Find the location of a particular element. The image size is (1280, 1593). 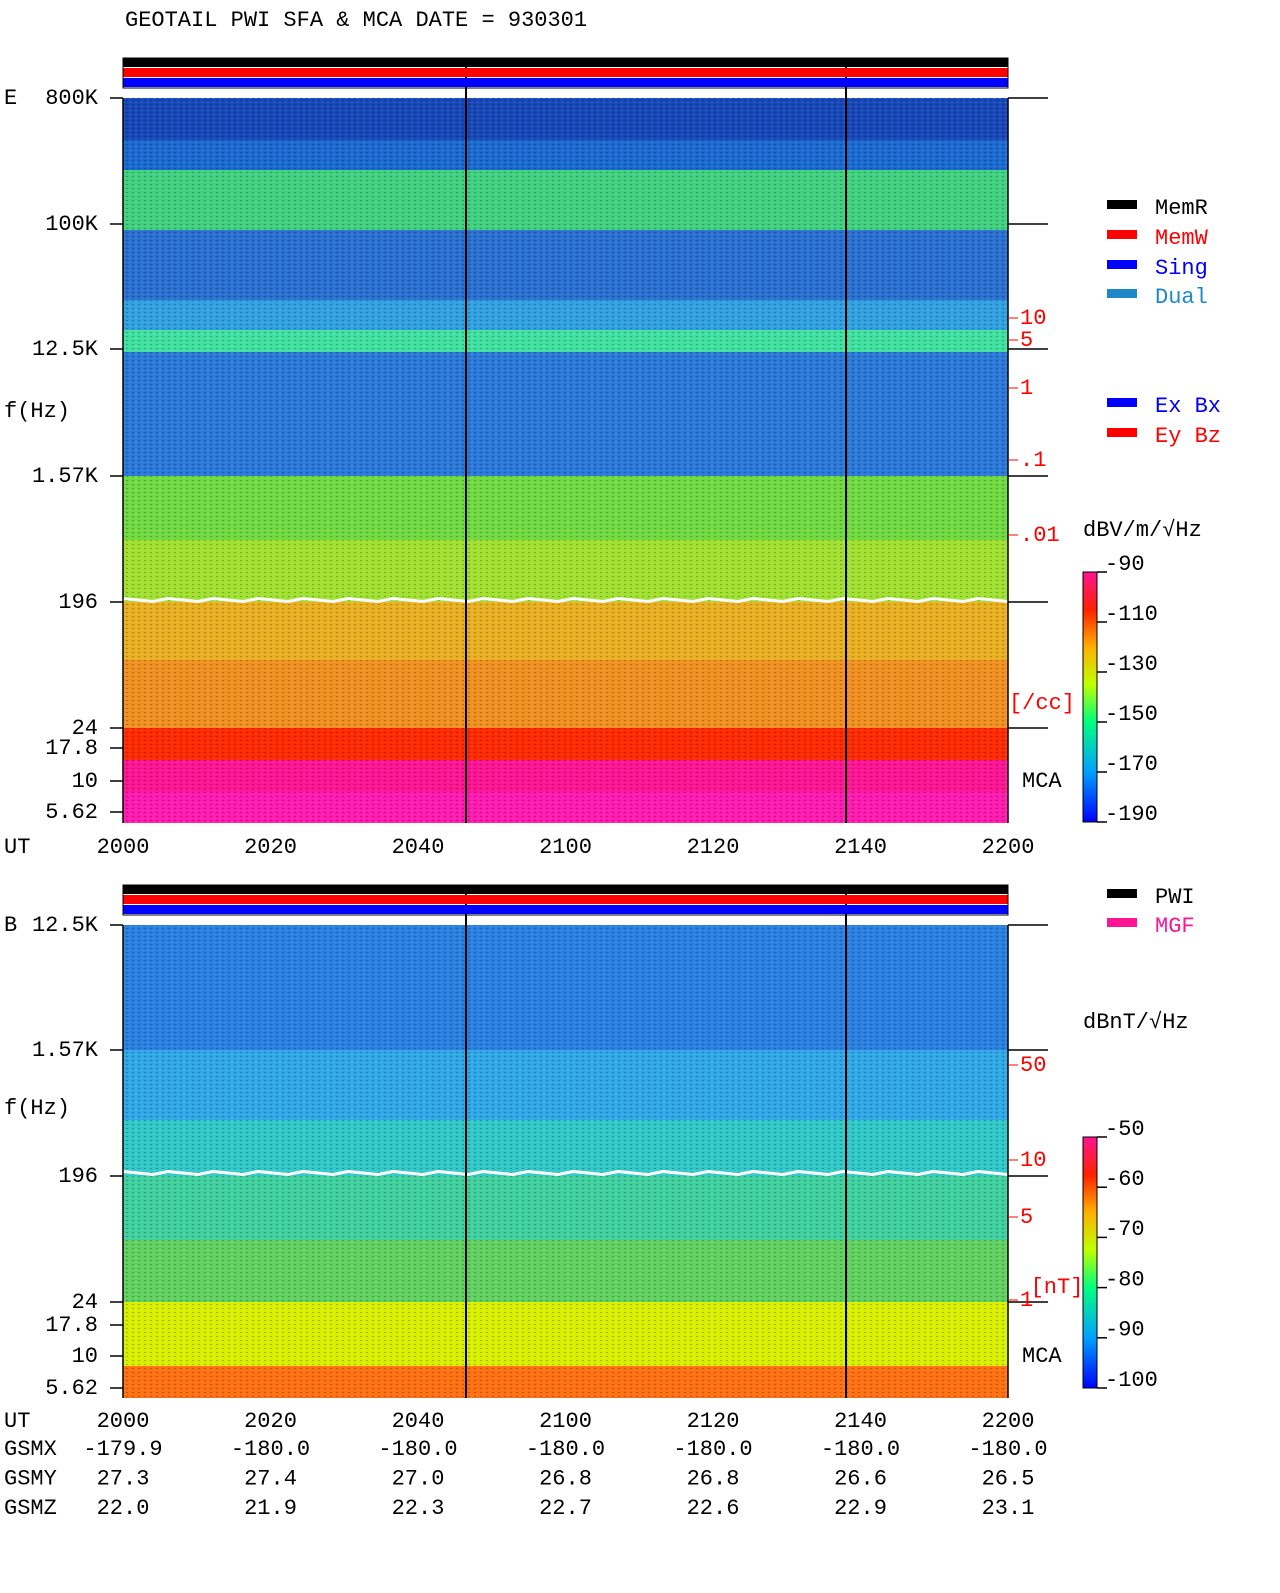

freq-tick-label: 100K is located at coordinates (72, 224).